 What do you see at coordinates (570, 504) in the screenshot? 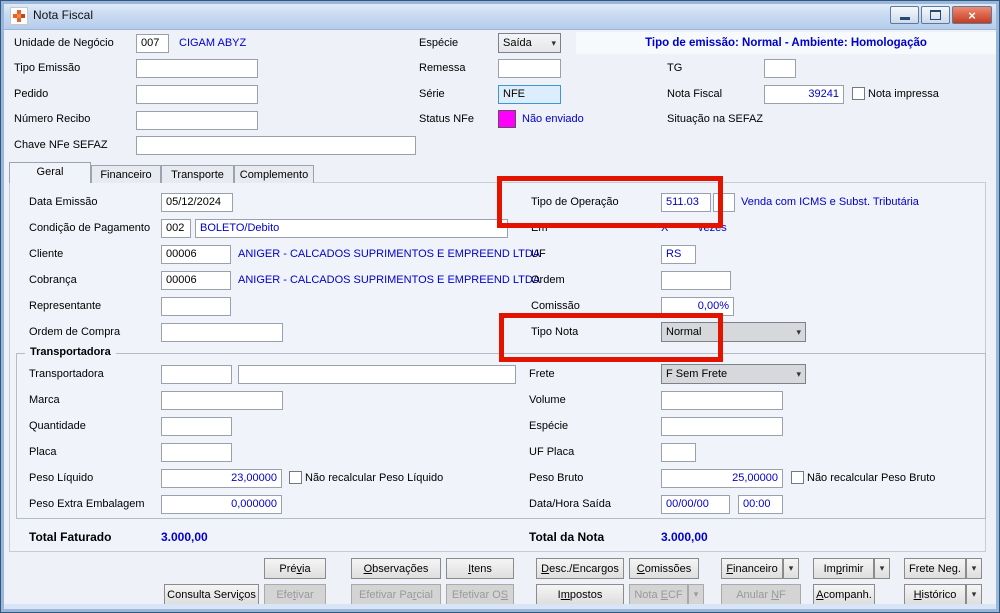
I see `data-hora-saida-label: Data/Hora Saída` at bounding box center [570, 504].